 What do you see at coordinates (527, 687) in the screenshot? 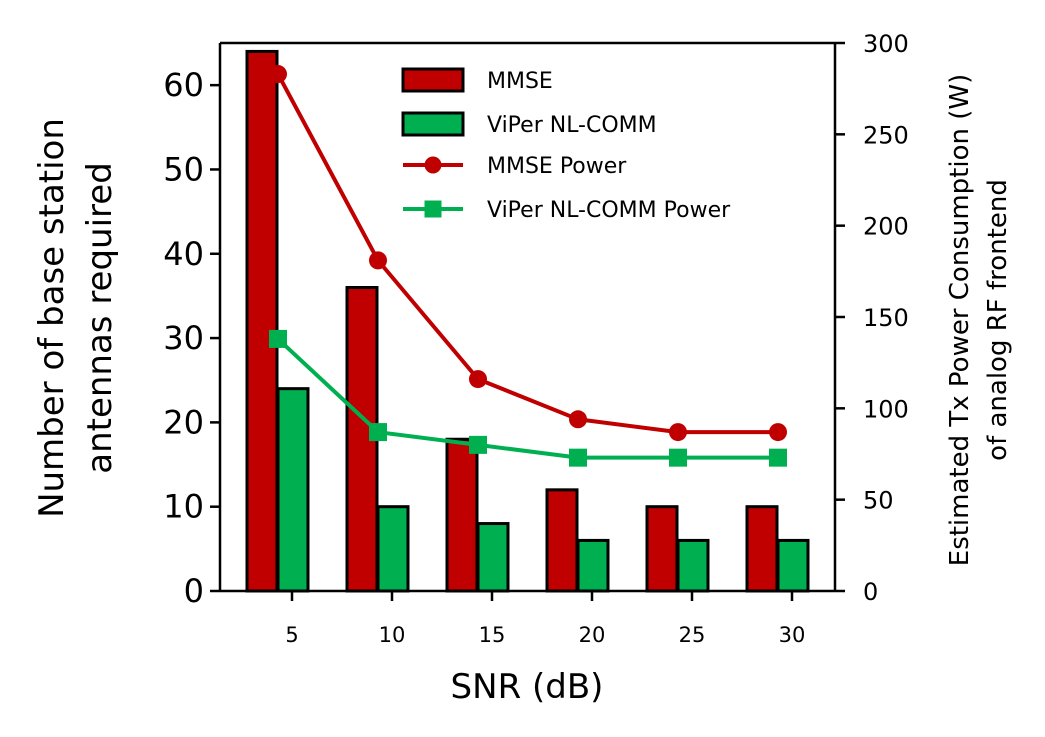
I see `x-axis-label: SNR (dB)` at bounding box center [527, 687].